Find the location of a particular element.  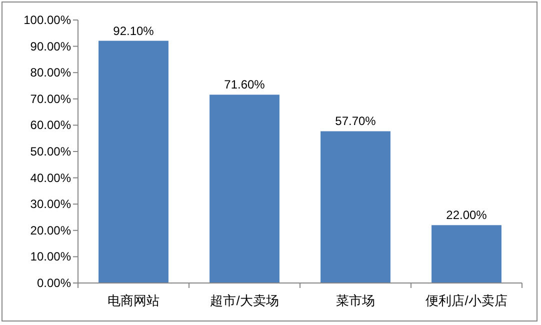

y-tick-label: 100.00% is located at coordinates (48, 20).